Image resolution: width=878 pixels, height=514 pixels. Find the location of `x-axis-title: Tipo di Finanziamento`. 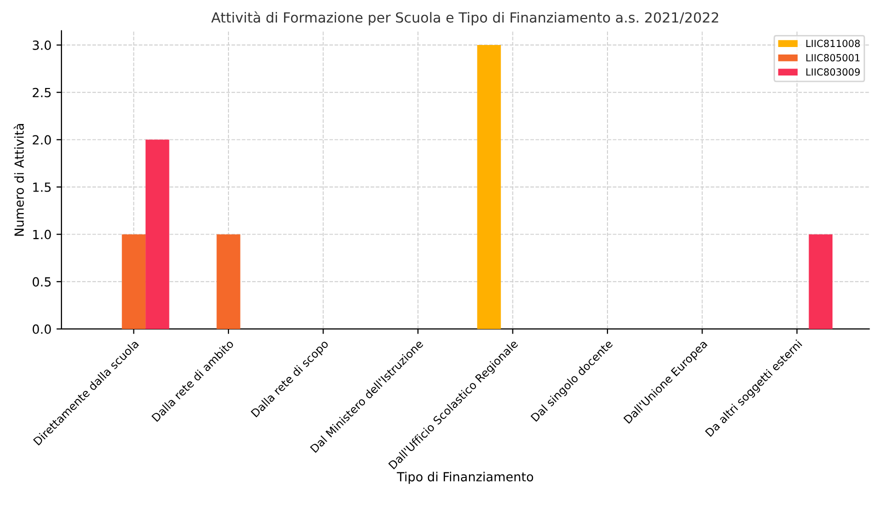

x-axis-title: Tipo di Finanziamento is located at coordinates (465, 478).